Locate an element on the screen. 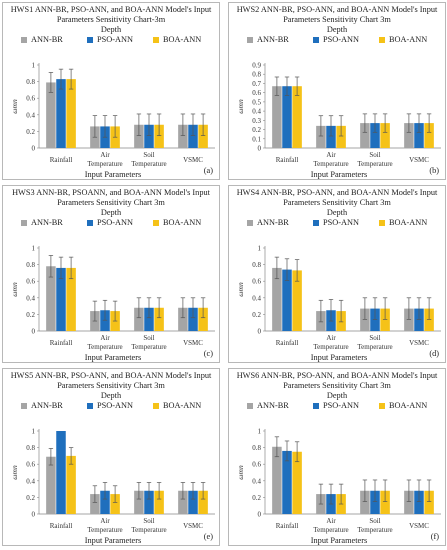  y-tick-label: 0 is located at coordinates (260, 149).